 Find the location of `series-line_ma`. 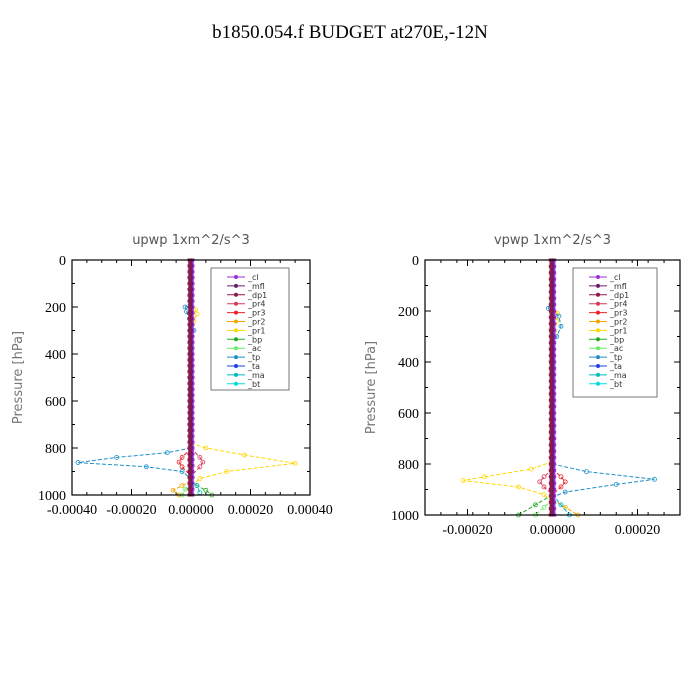

series-line_ma is located at coordinates (561, 505).